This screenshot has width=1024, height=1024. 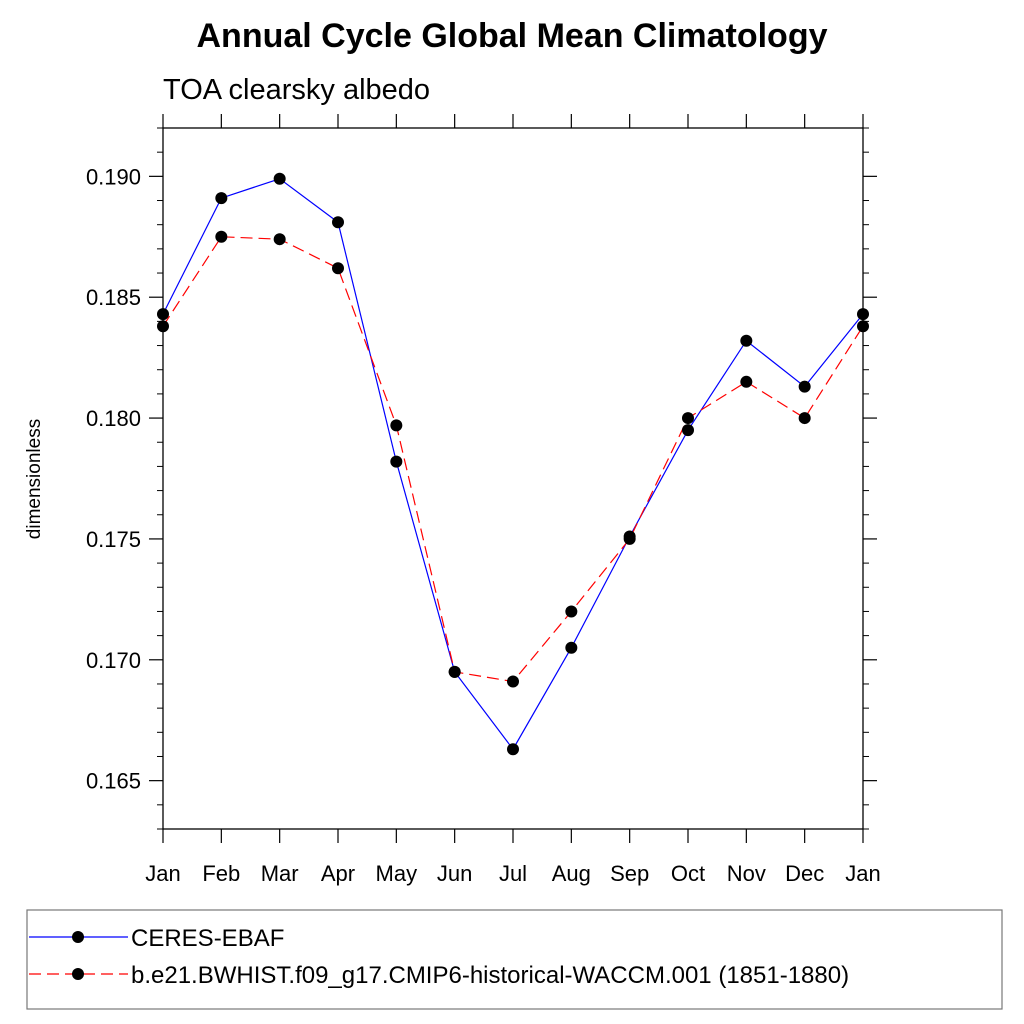 I want to click on y-tick-label: 0.190, so click(x=113, y=176).